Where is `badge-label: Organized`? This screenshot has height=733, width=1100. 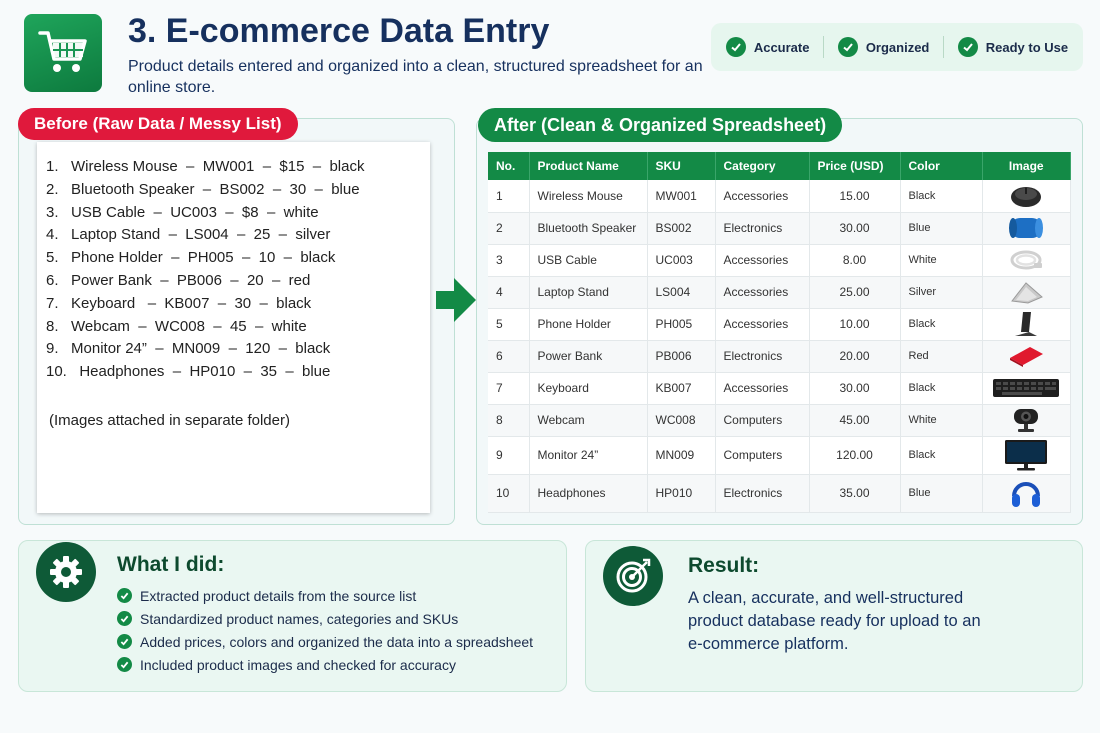 badge-label: Organized is located at coordinates (897, 47).